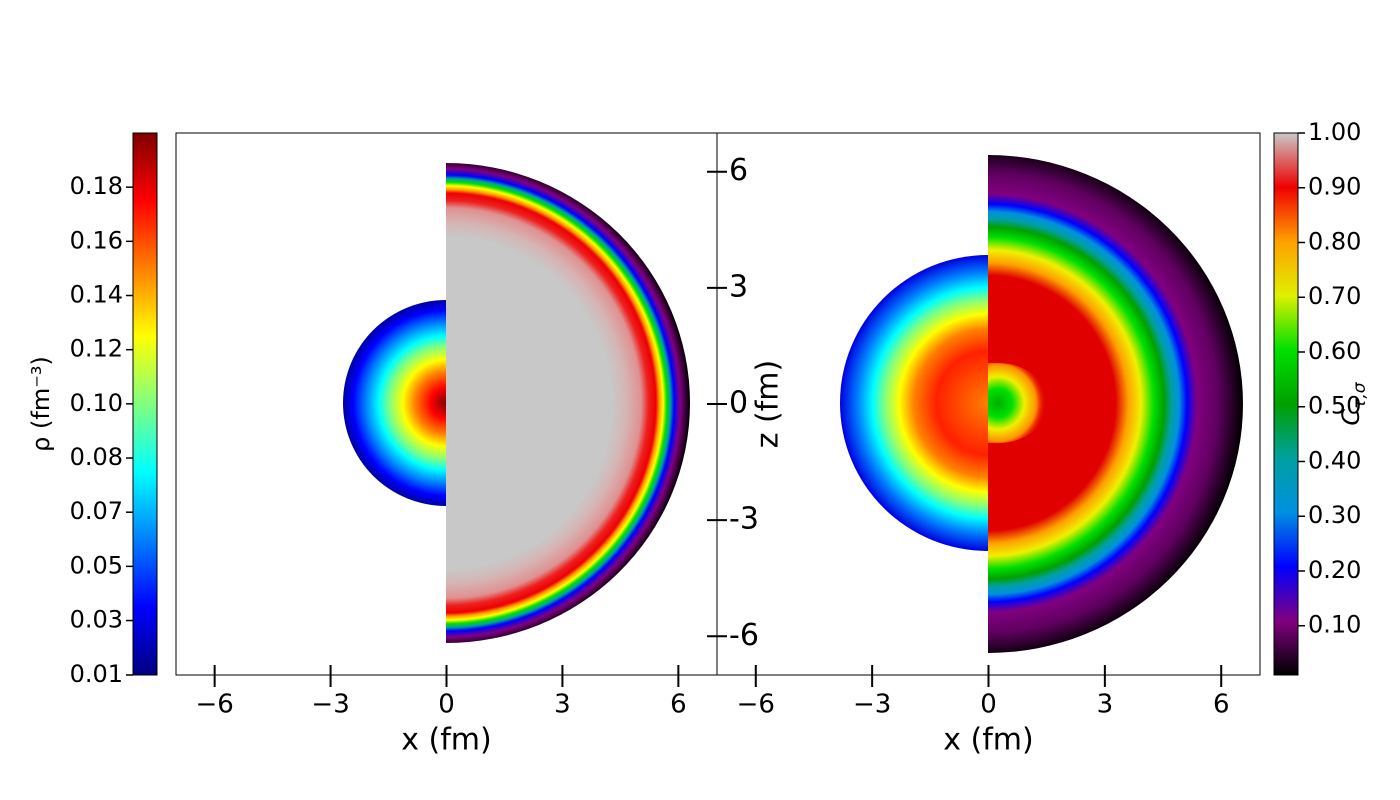 The height and width of the screenshot is (800, 1400). What do you see at coordinates (1018, 403) in the screenshot?
I see `correlation-core` at bounding box center [1018, 403].